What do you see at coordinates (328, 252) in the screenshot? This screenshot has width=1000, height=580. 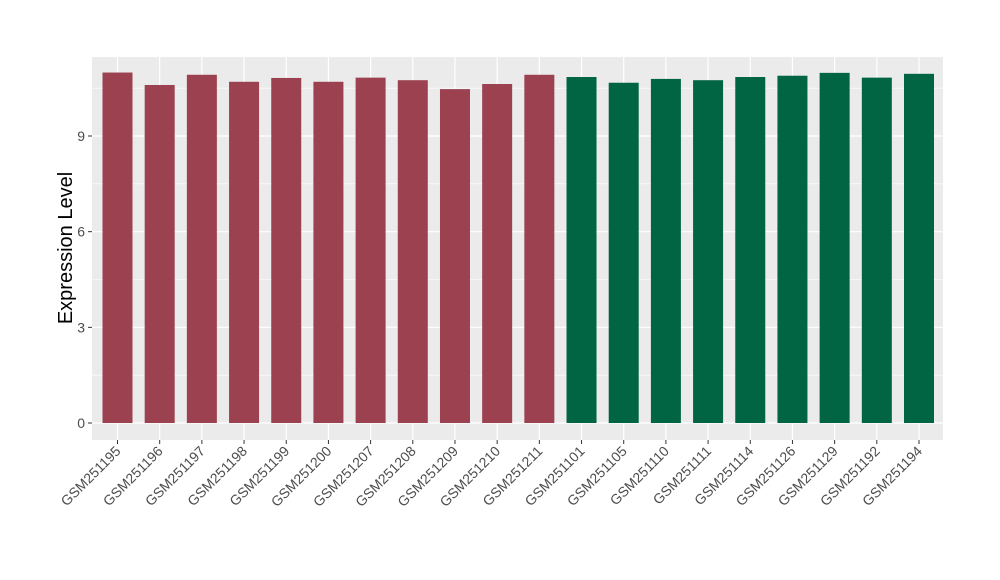 I see `bar-GSM251200` at bounding box center [328, 252].